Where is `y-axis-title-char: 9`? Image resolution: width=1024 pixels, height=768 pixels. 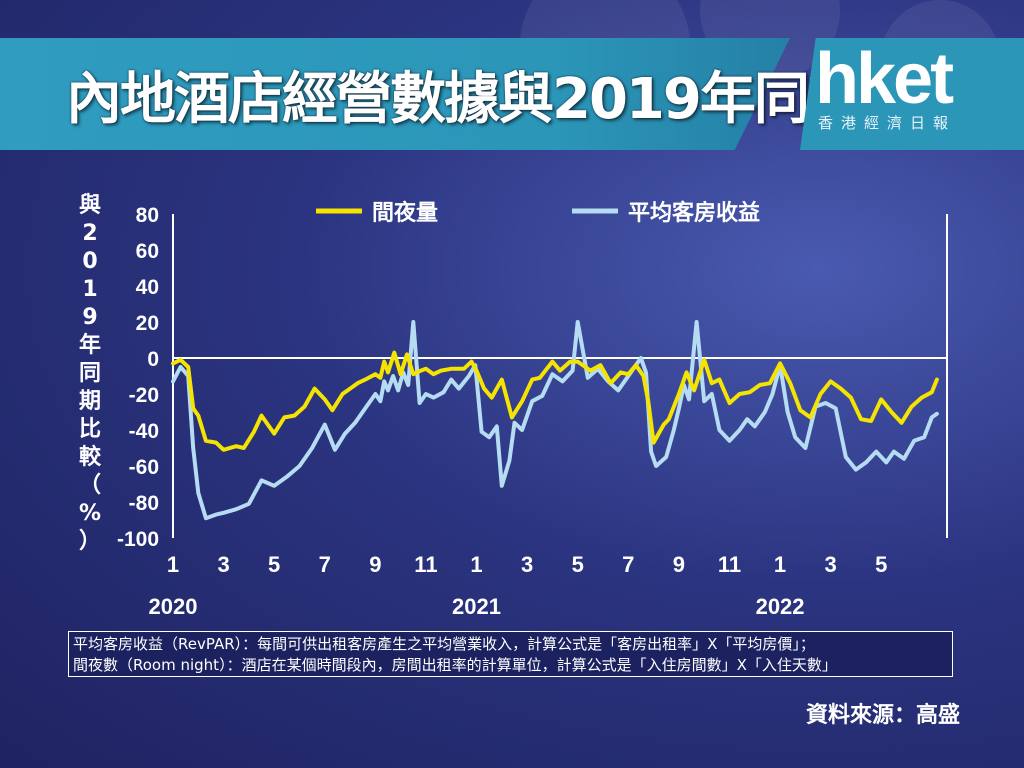
y-axis-title-char: 9 is located at coordinates (90, 317).